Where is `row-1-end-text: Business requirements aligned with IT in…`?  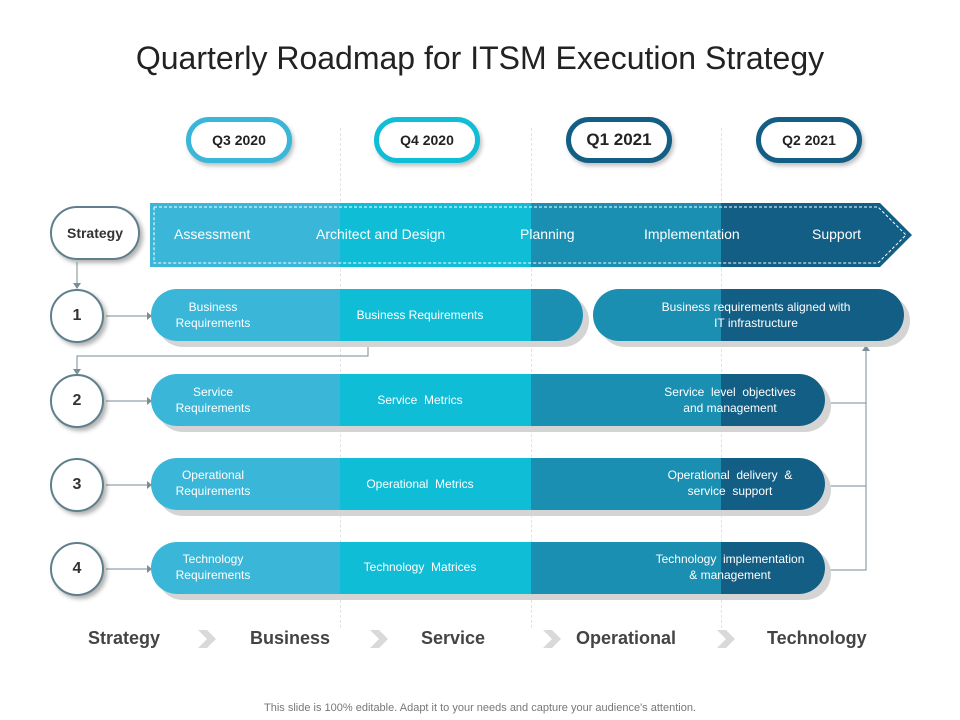 row-1-end-text: Business requirements aligned with IT in… is located at coordinates (756, 315).